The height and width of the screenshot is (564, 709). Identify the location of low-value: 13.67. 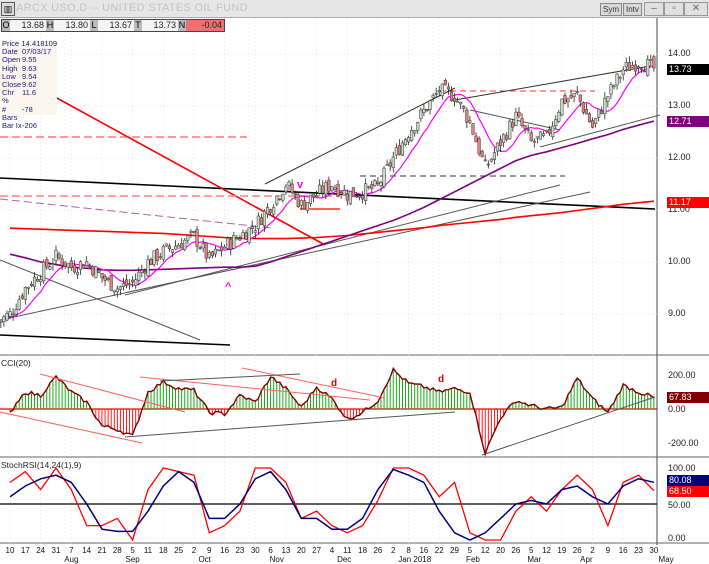
(116, 25).